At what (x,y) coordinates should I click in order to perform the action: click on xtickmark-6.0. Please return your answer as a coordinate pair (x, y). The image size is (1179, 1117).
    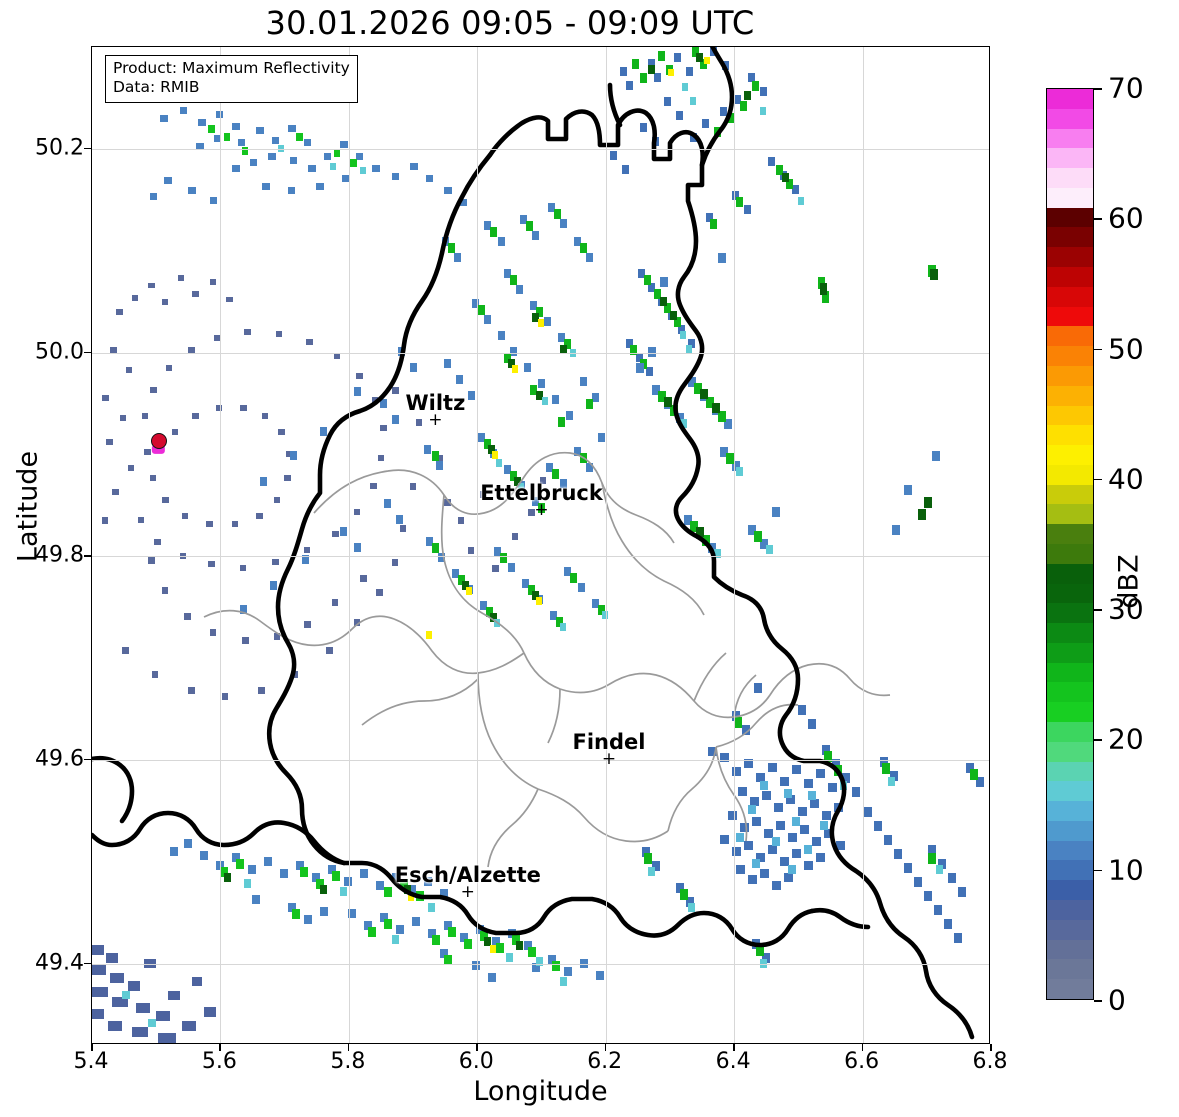
    Looking at the image, I should click on (477, 1047).